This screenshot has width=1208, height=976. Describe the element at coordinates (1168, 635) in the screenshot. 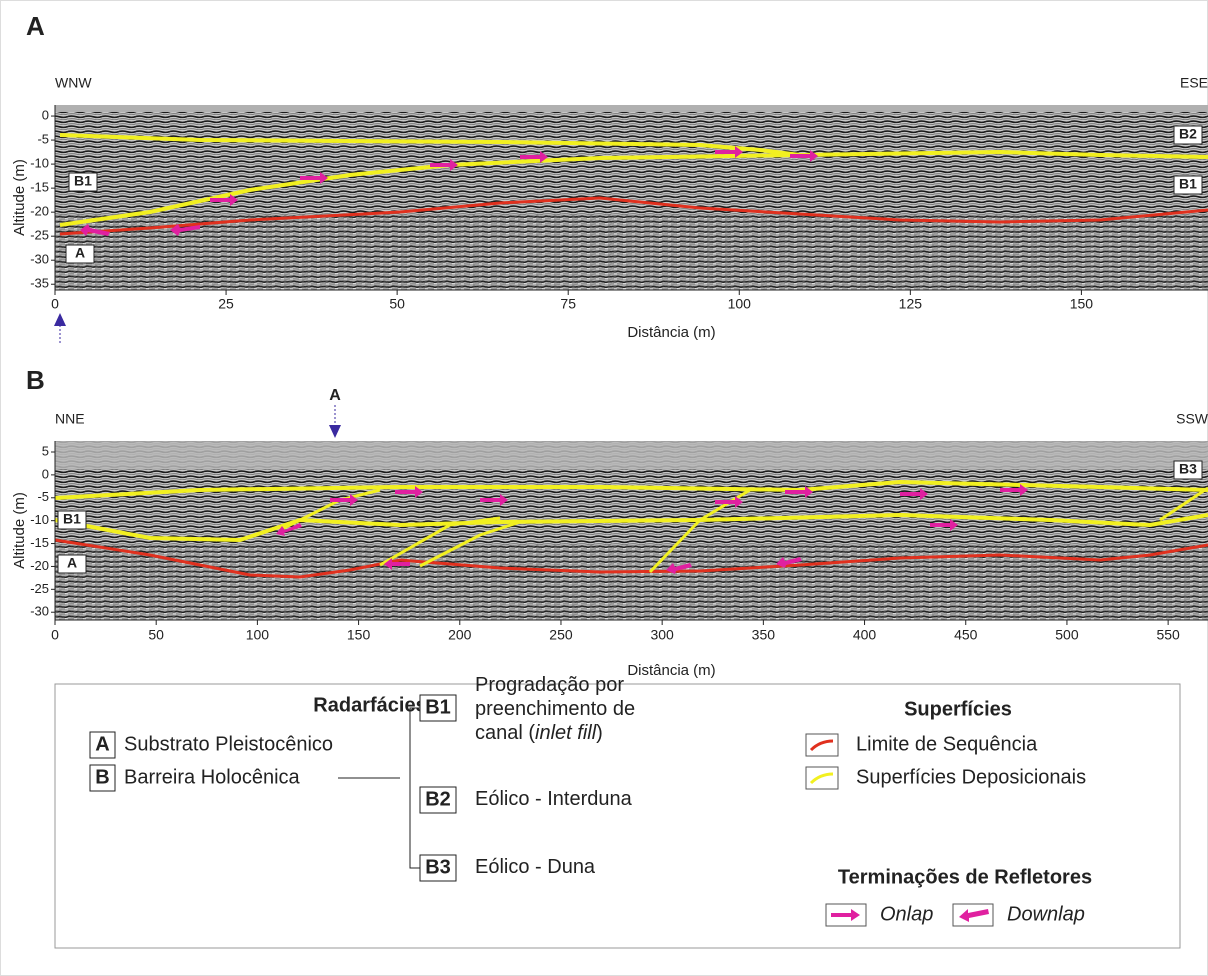

I see `x-tick-label: 550` at that location.